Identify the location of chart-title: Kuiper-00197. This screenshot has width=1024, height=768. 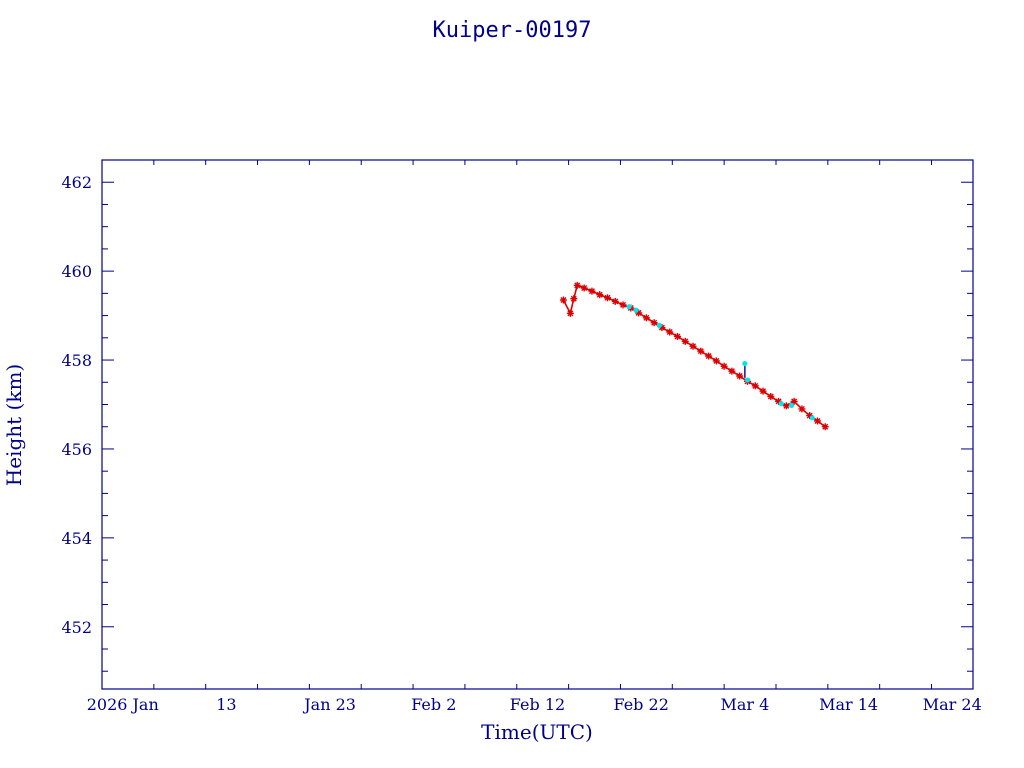
(512, 30).